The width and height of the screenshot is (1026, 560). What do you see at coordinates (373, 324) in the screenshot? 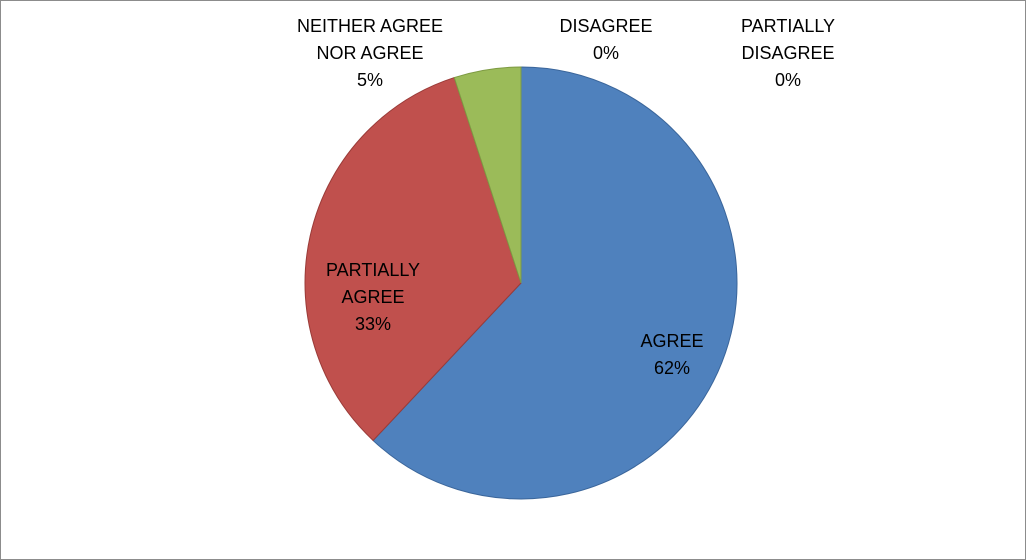
I see `data-label-line: 33%` at bounding box center [373, 324].